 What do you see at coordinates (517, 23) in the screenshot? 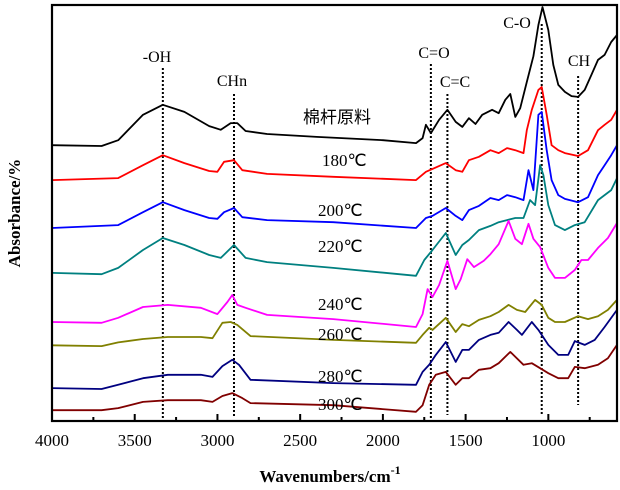
I see `annotation-c-o: C-O` at bounding box center [517, 23].